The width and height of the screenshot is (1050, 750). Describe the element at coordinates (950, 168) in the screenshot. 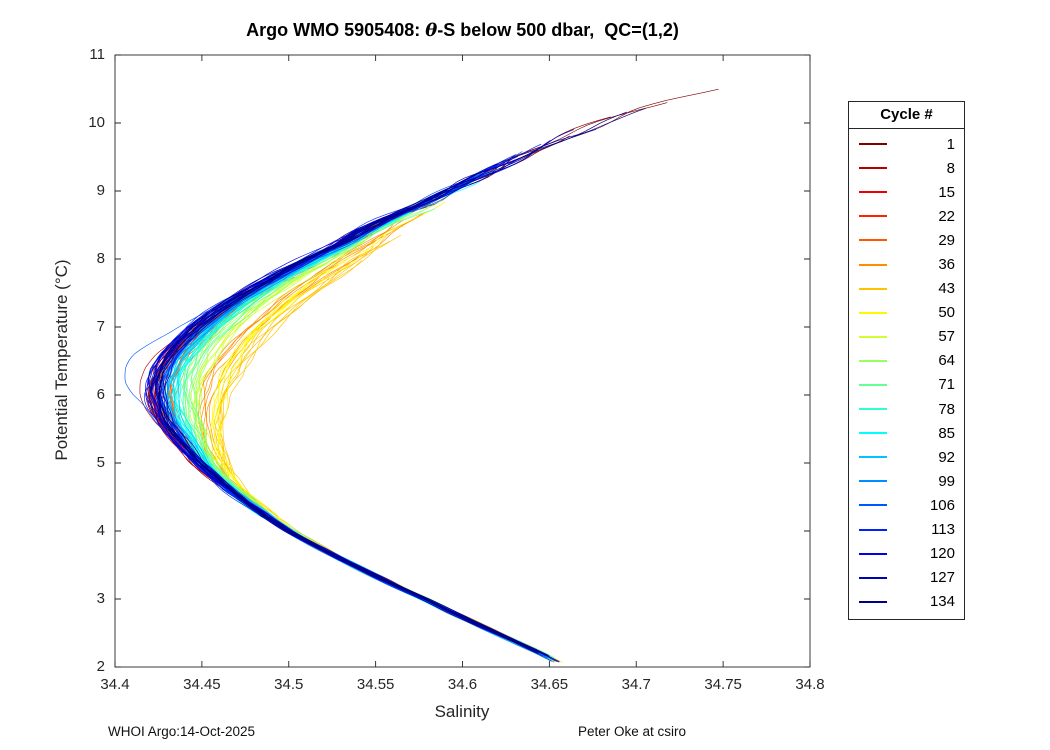

I see `legend-item-label: 8` at that location.